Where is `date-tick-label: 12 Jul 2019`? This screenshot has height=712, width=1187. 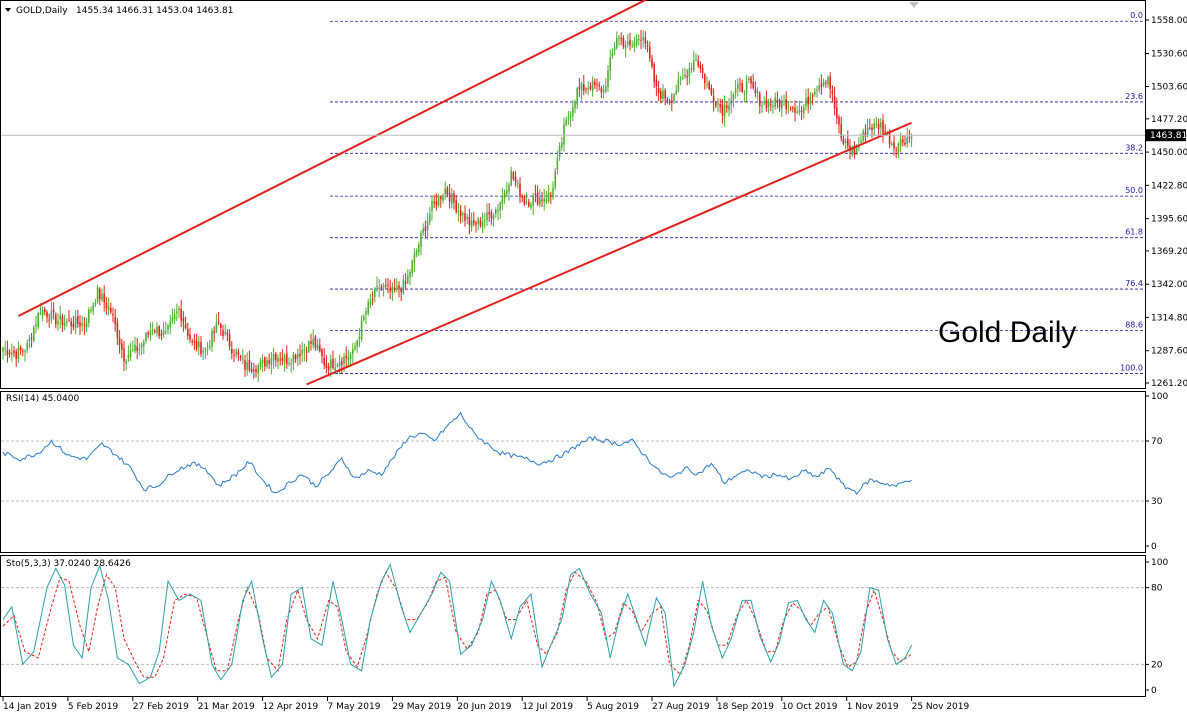
date-tick-label: 12 Jul 2019 is located at coordinates (547, 707).